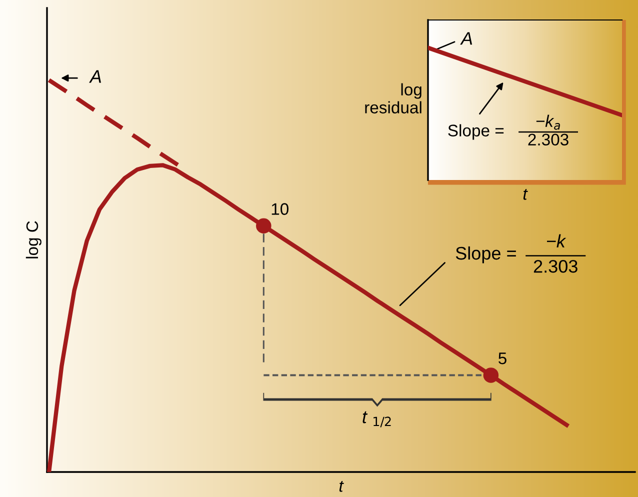  Describe the element at coordinates (376, 419) in the screenshot. I see `annotation: t $_{1/2}$` at that location.